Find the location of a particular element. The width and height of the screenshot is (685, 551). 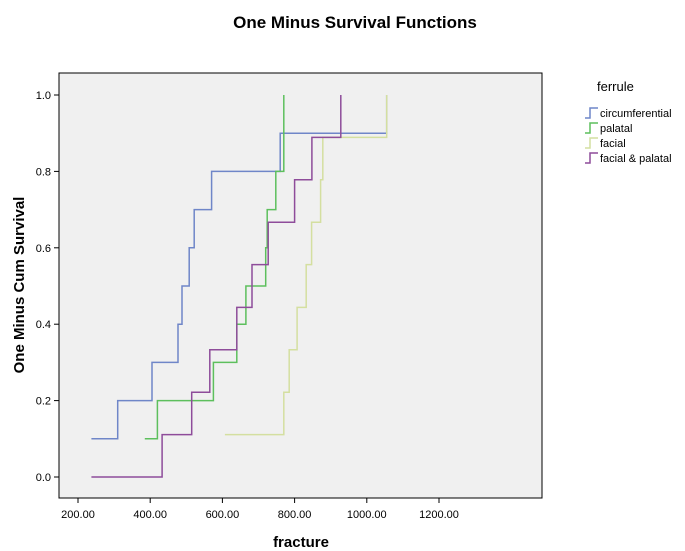

y-tick-label: 0.8 is located at coordinates (43, 172).